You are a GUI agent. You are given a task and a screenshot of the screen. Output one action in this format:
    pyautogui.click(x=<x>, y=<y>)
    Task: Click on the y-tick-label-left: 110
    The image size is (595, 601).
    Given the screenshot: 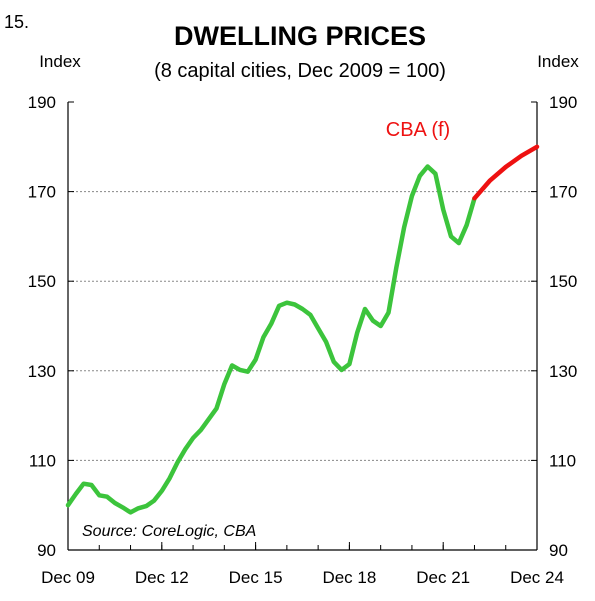 What is the action you would take?
    pyautogui.click(x=42, y=460)
    